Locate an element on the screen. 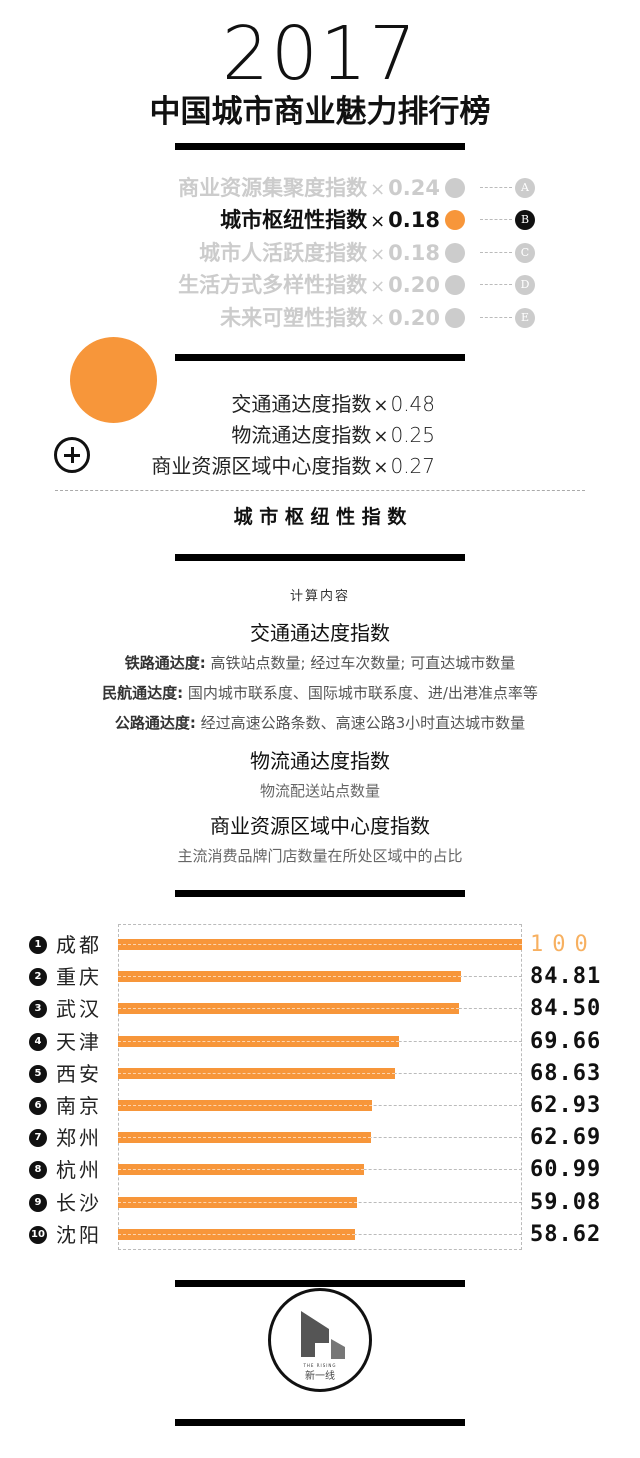  weight-label: 城市枢纽性指数 × 0.18 is located at coordinates (330, 221).